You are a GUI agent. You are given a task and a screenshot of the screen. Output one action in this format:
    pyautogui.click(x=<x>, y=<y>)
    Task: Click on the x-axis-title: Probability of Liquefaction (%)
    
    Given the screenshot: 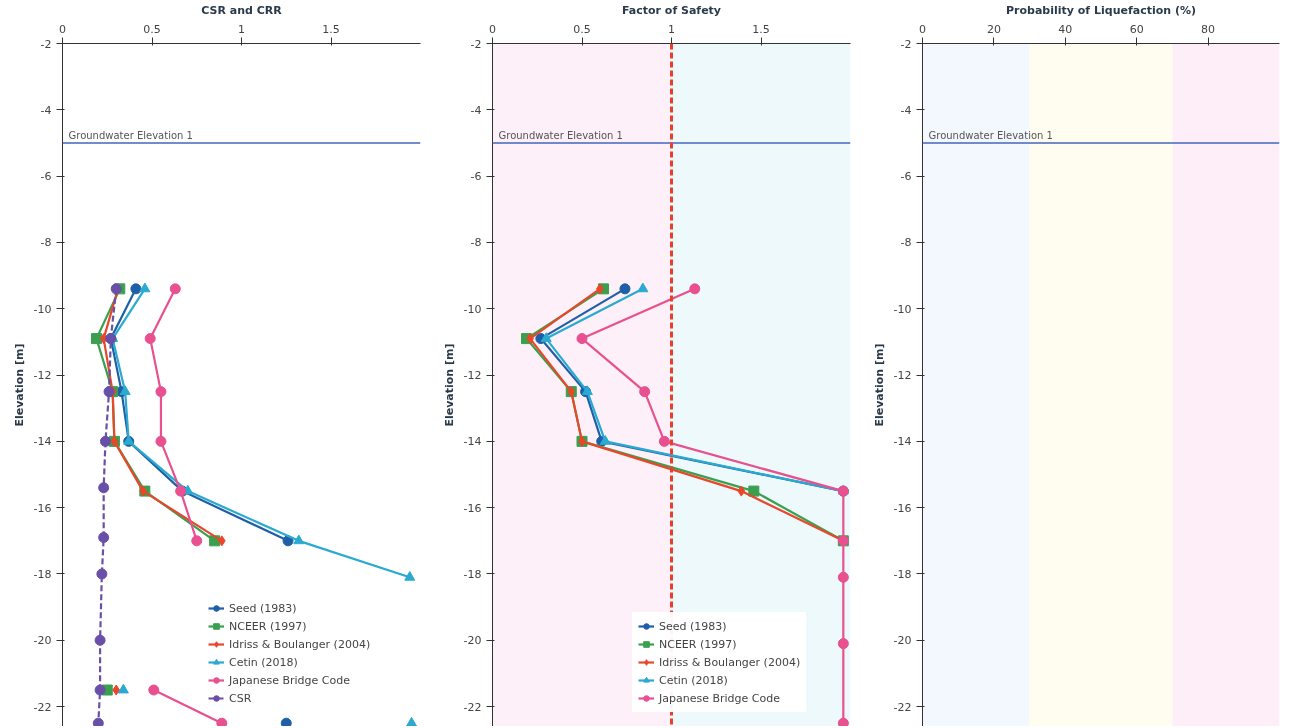 What is the action you would take?
    pyautogui.click(x=1101, y=10)
    